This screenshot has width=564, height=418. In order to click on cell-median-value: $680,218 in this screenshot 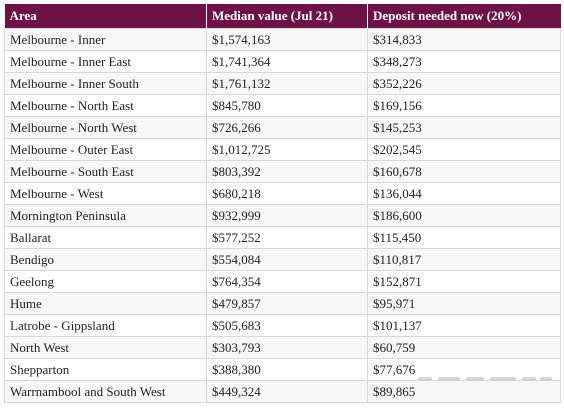, I will do `click(287, 193)`.